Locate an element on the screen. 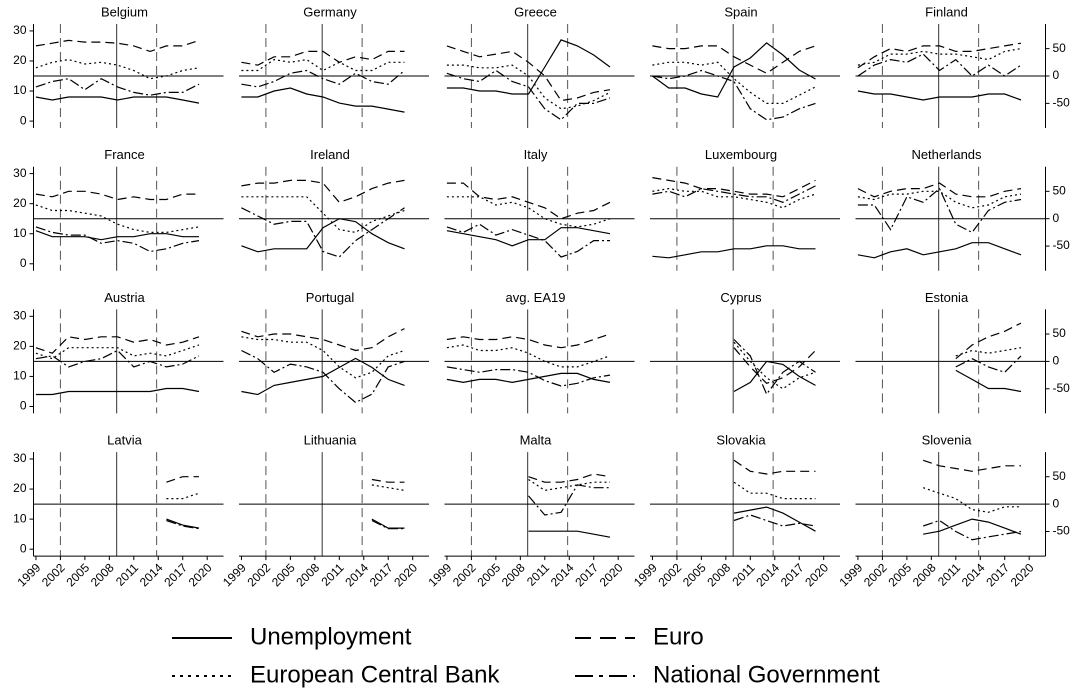  panel-title: Italy is located at coordinates (536, 154).